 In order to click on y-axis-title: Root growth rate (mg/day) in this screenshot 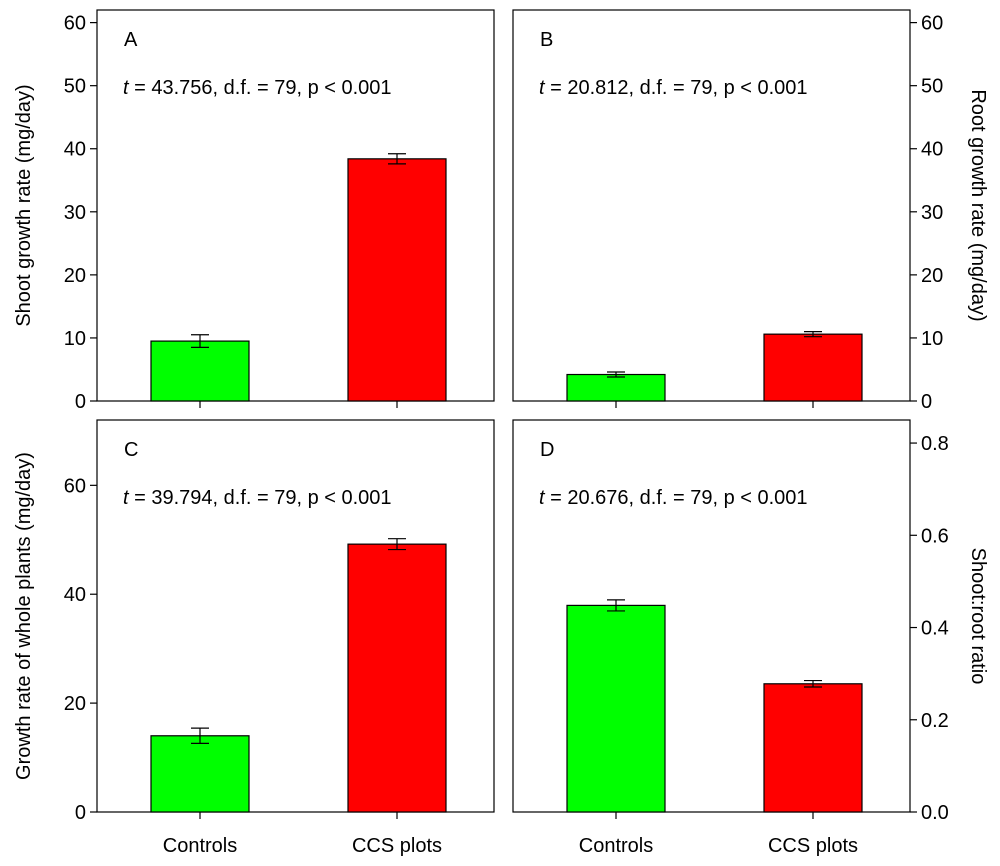, I will do `click(978, 205)`.